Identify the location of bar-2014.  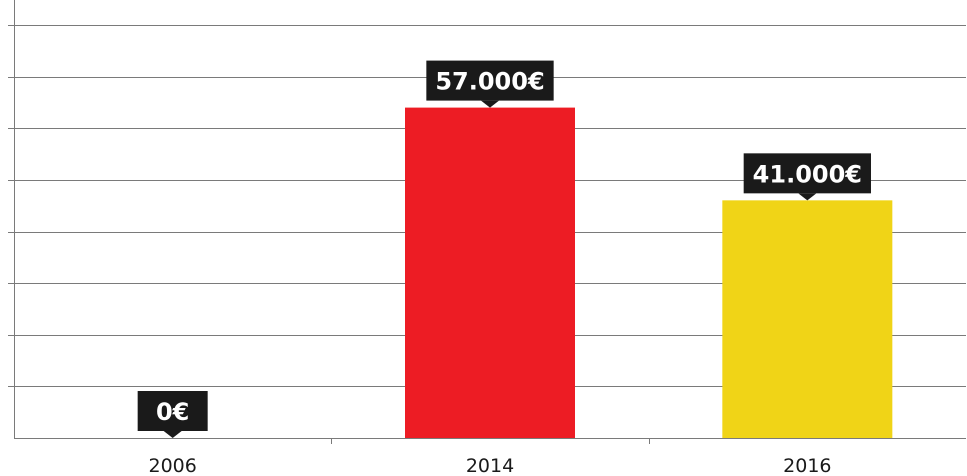
(490, 272).